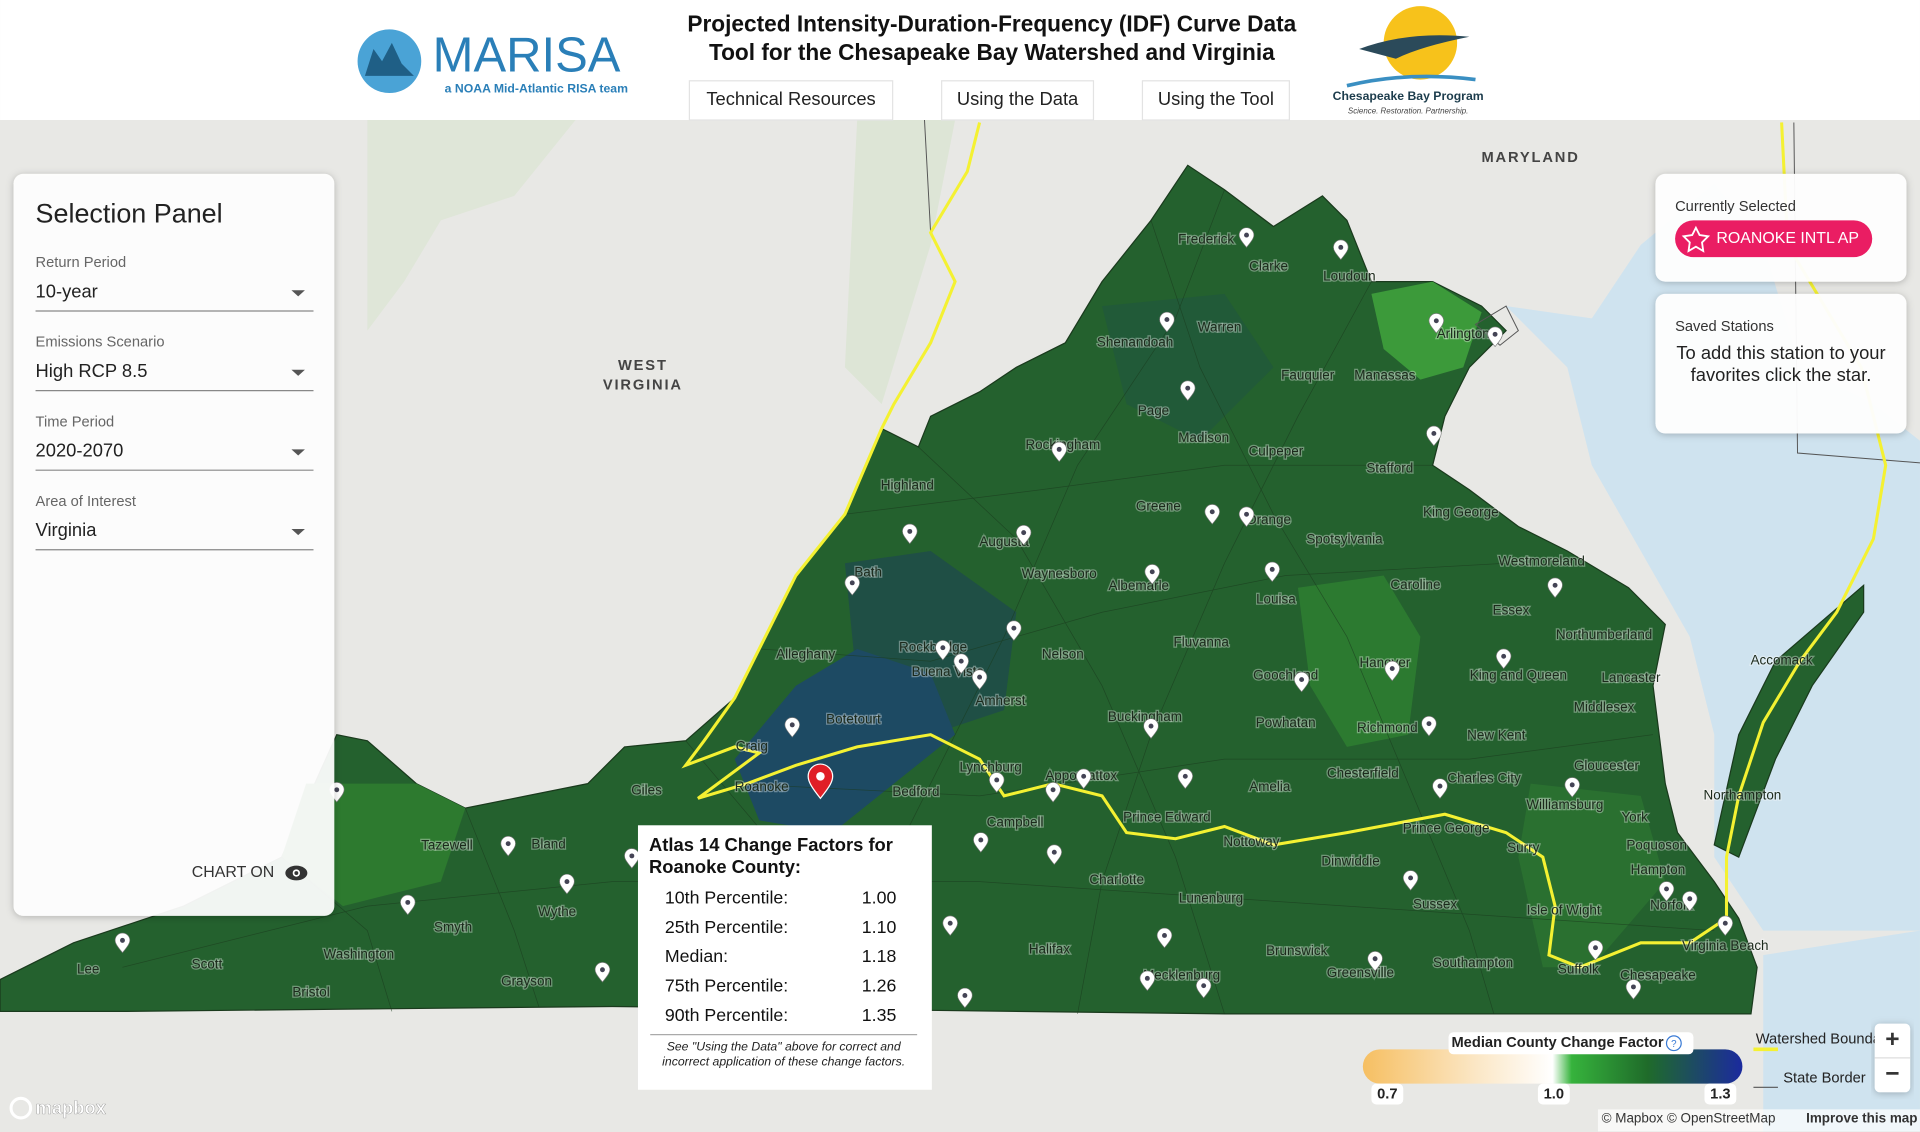 The image size is (1920, 1132). Describe the element at coordinates (1554, 1095) in the screenshot. I see `legend-tick-label: 1.0` at that location.